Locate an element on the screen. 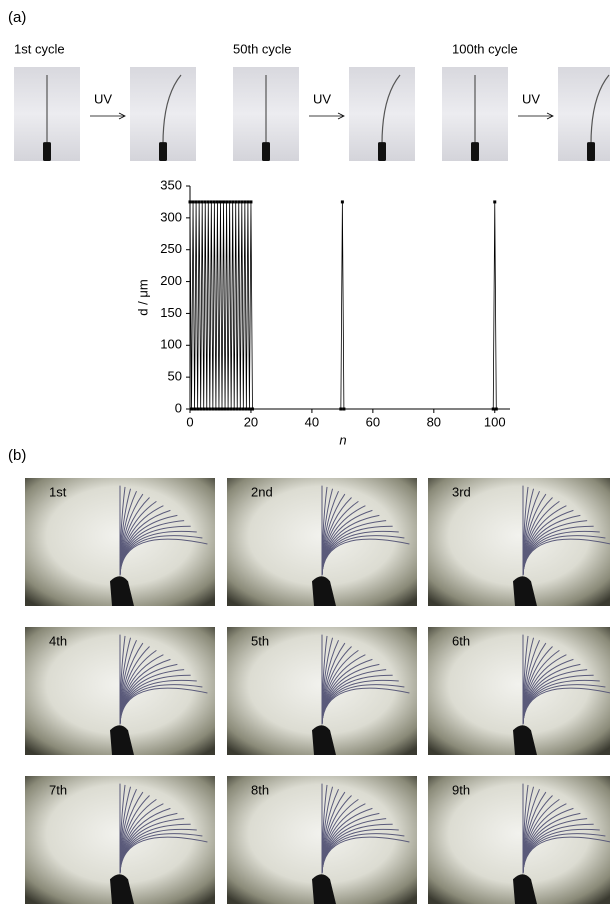  photo: 8th is located at coordinates (322, 840).